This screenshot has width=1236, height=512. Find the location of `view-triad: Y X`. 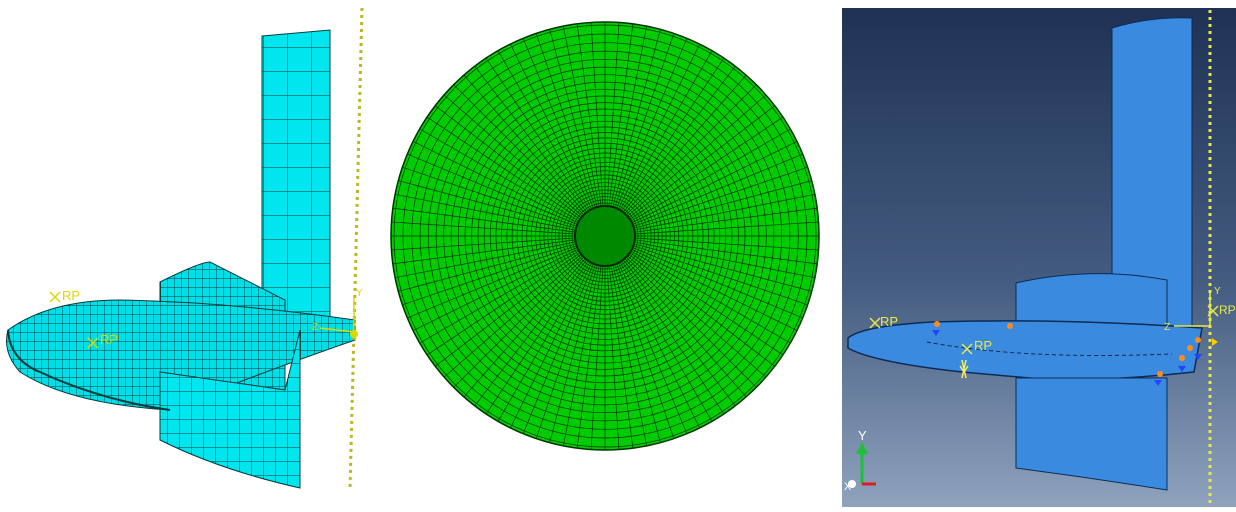

view-triad: Y X is located at coordinates (860, 460).